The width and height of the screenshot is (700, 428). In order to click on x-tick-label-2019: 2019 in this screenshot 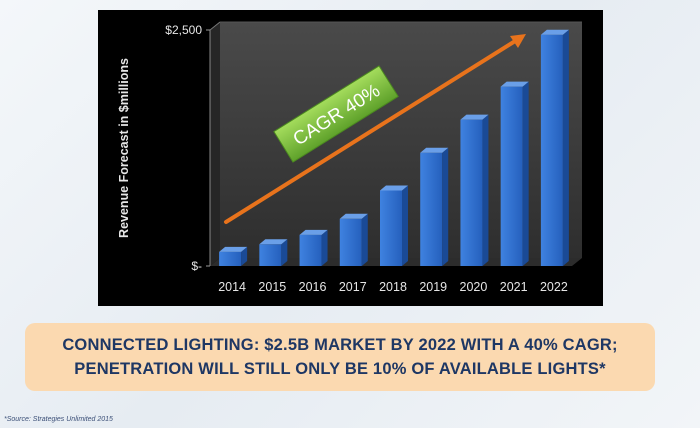, I will do `click(433, 287)`.